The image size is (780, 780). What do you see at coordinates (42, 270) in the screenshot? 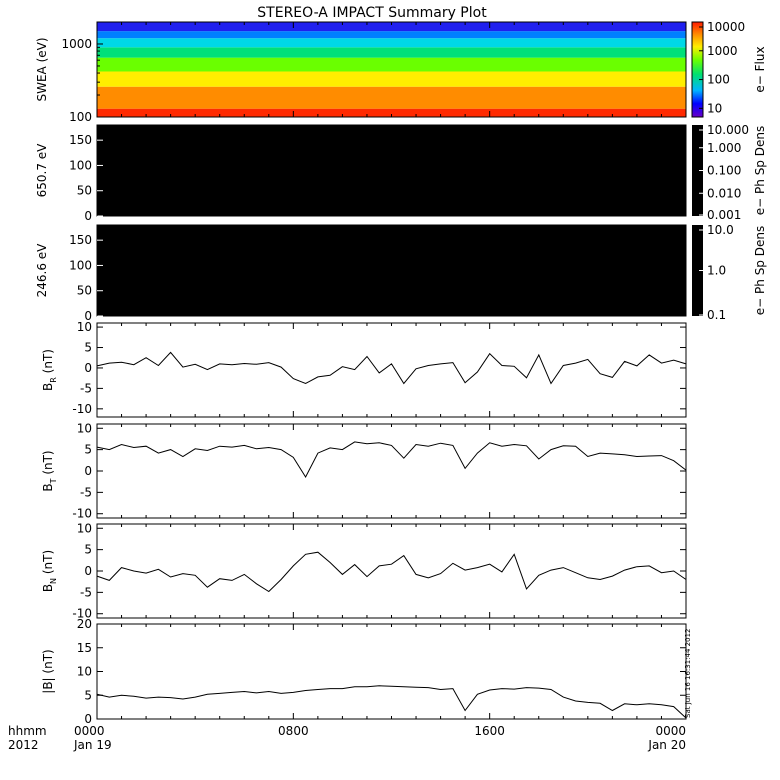
I see `y-axis-label: 246.6 eV` at bounding box center [42, 270].